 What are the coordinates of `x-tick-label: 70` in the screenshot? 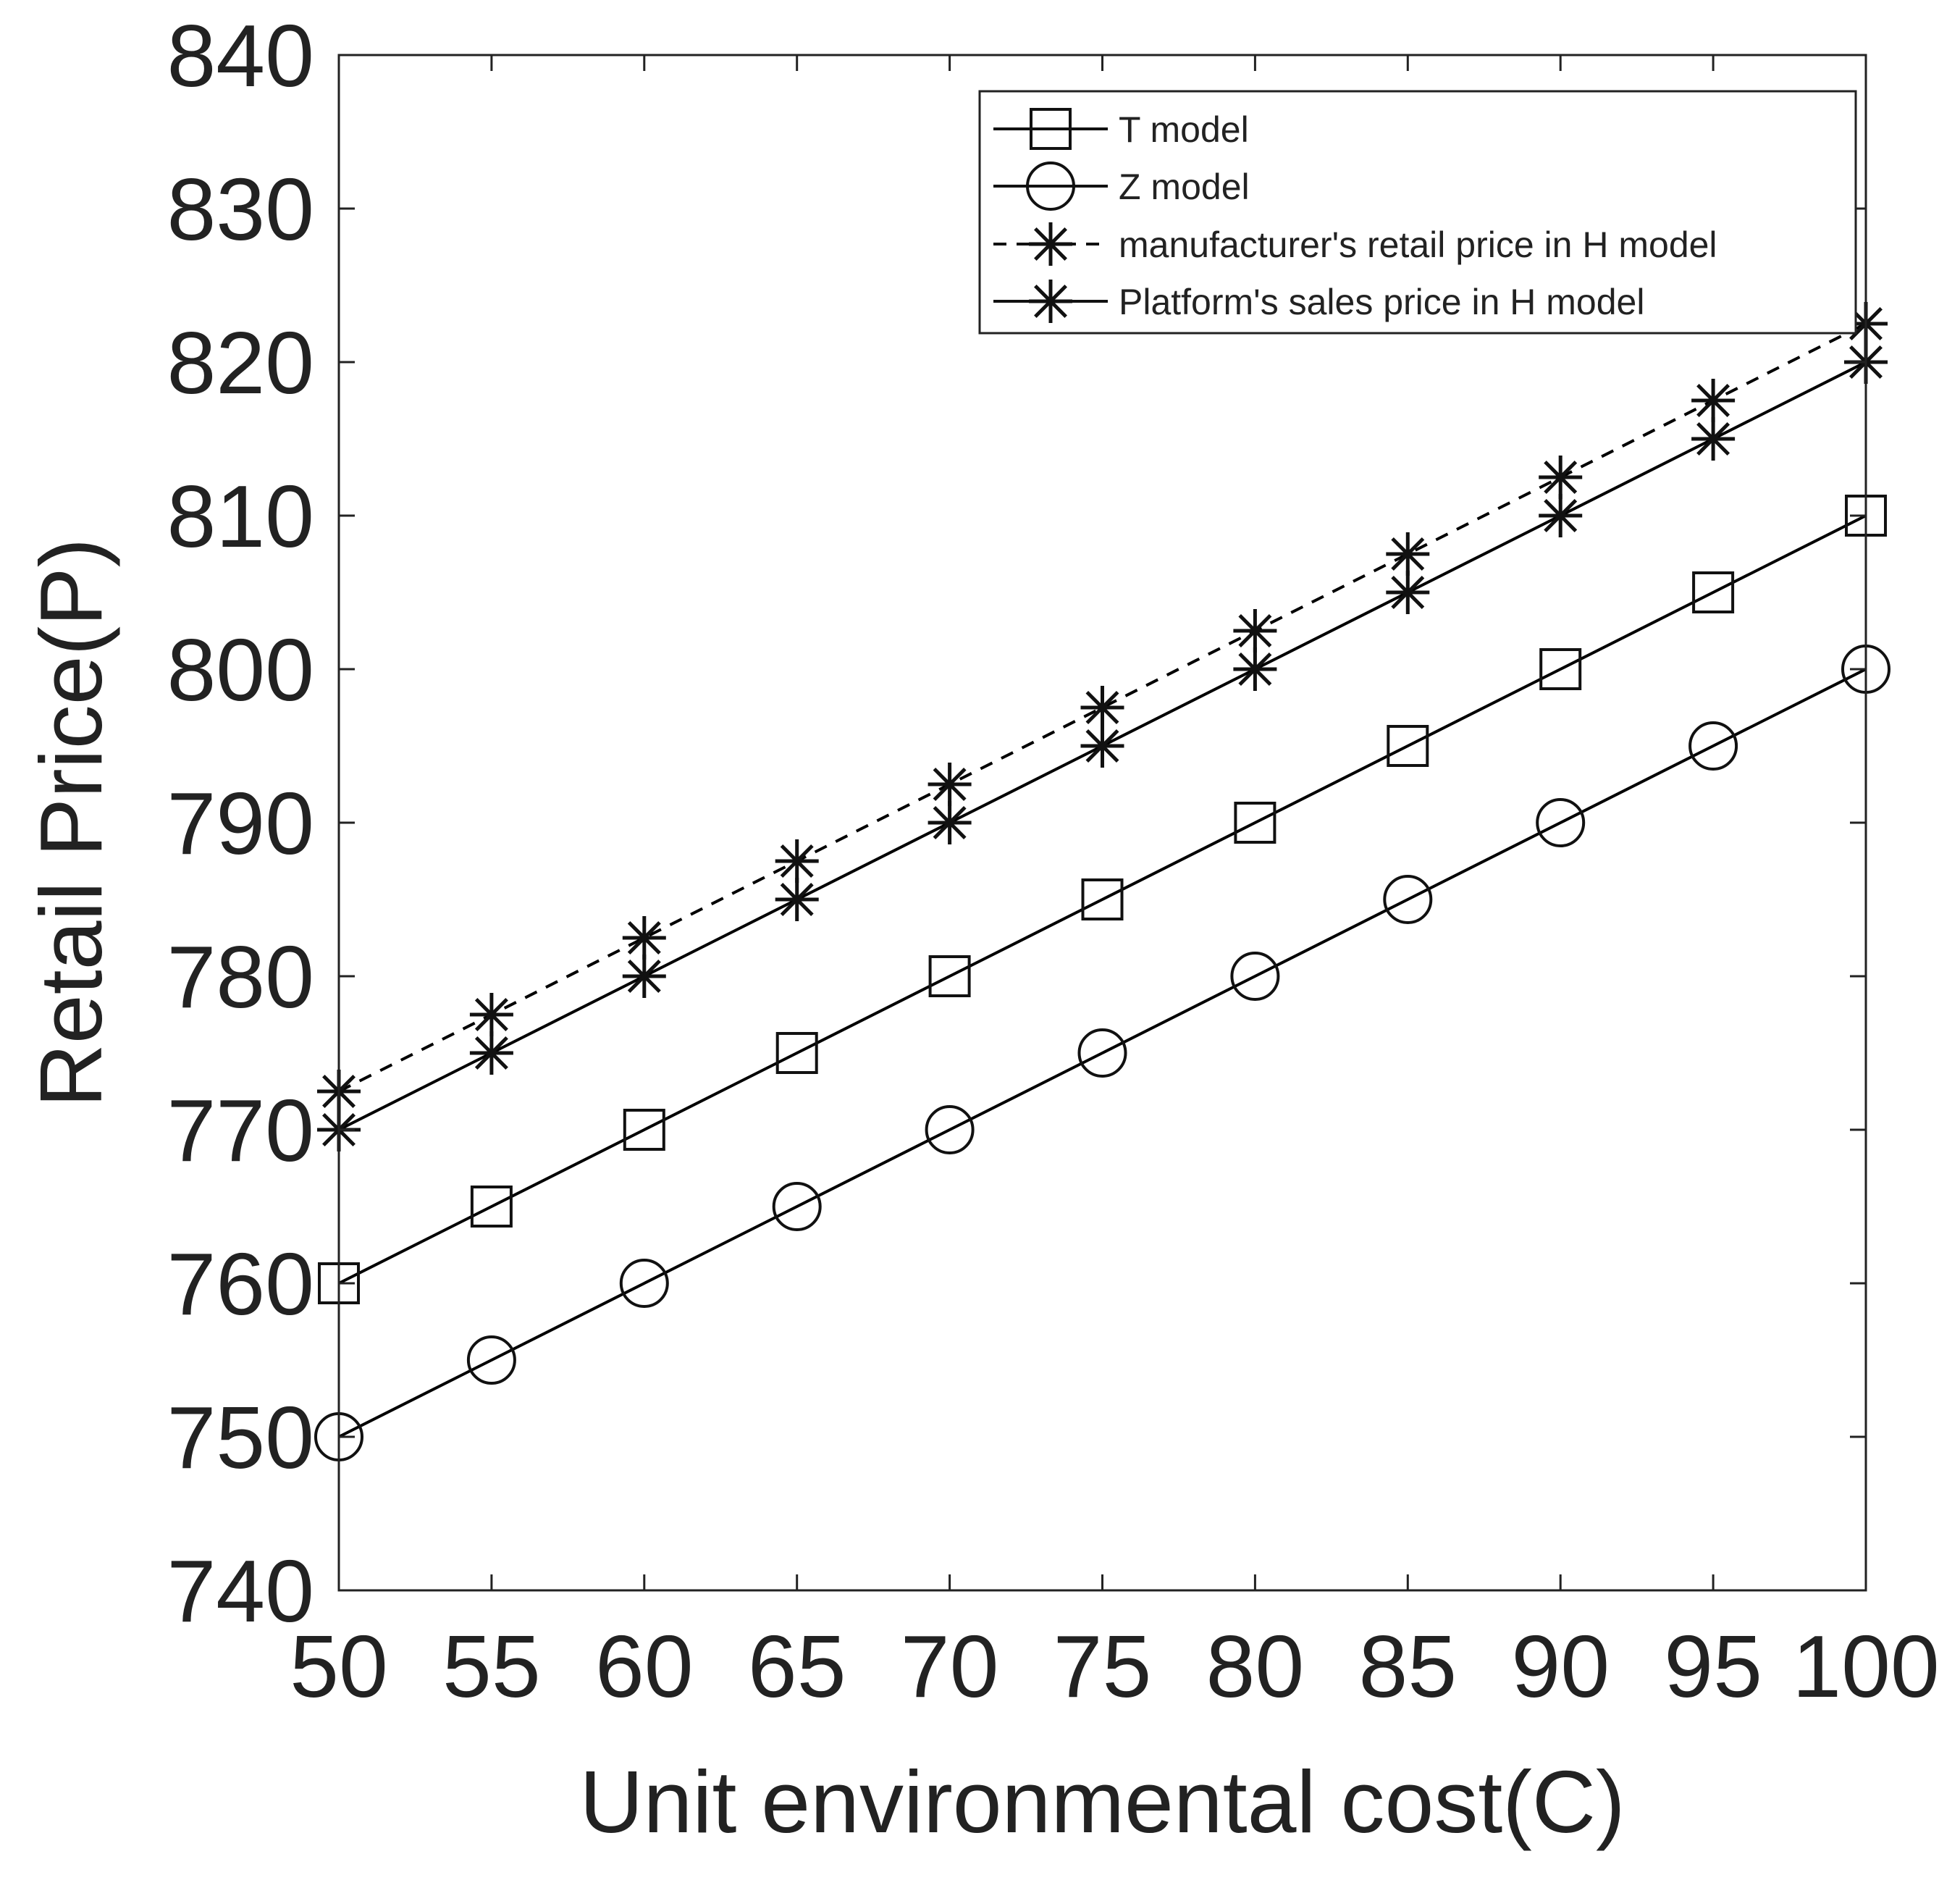 It's located at (950, 1666).